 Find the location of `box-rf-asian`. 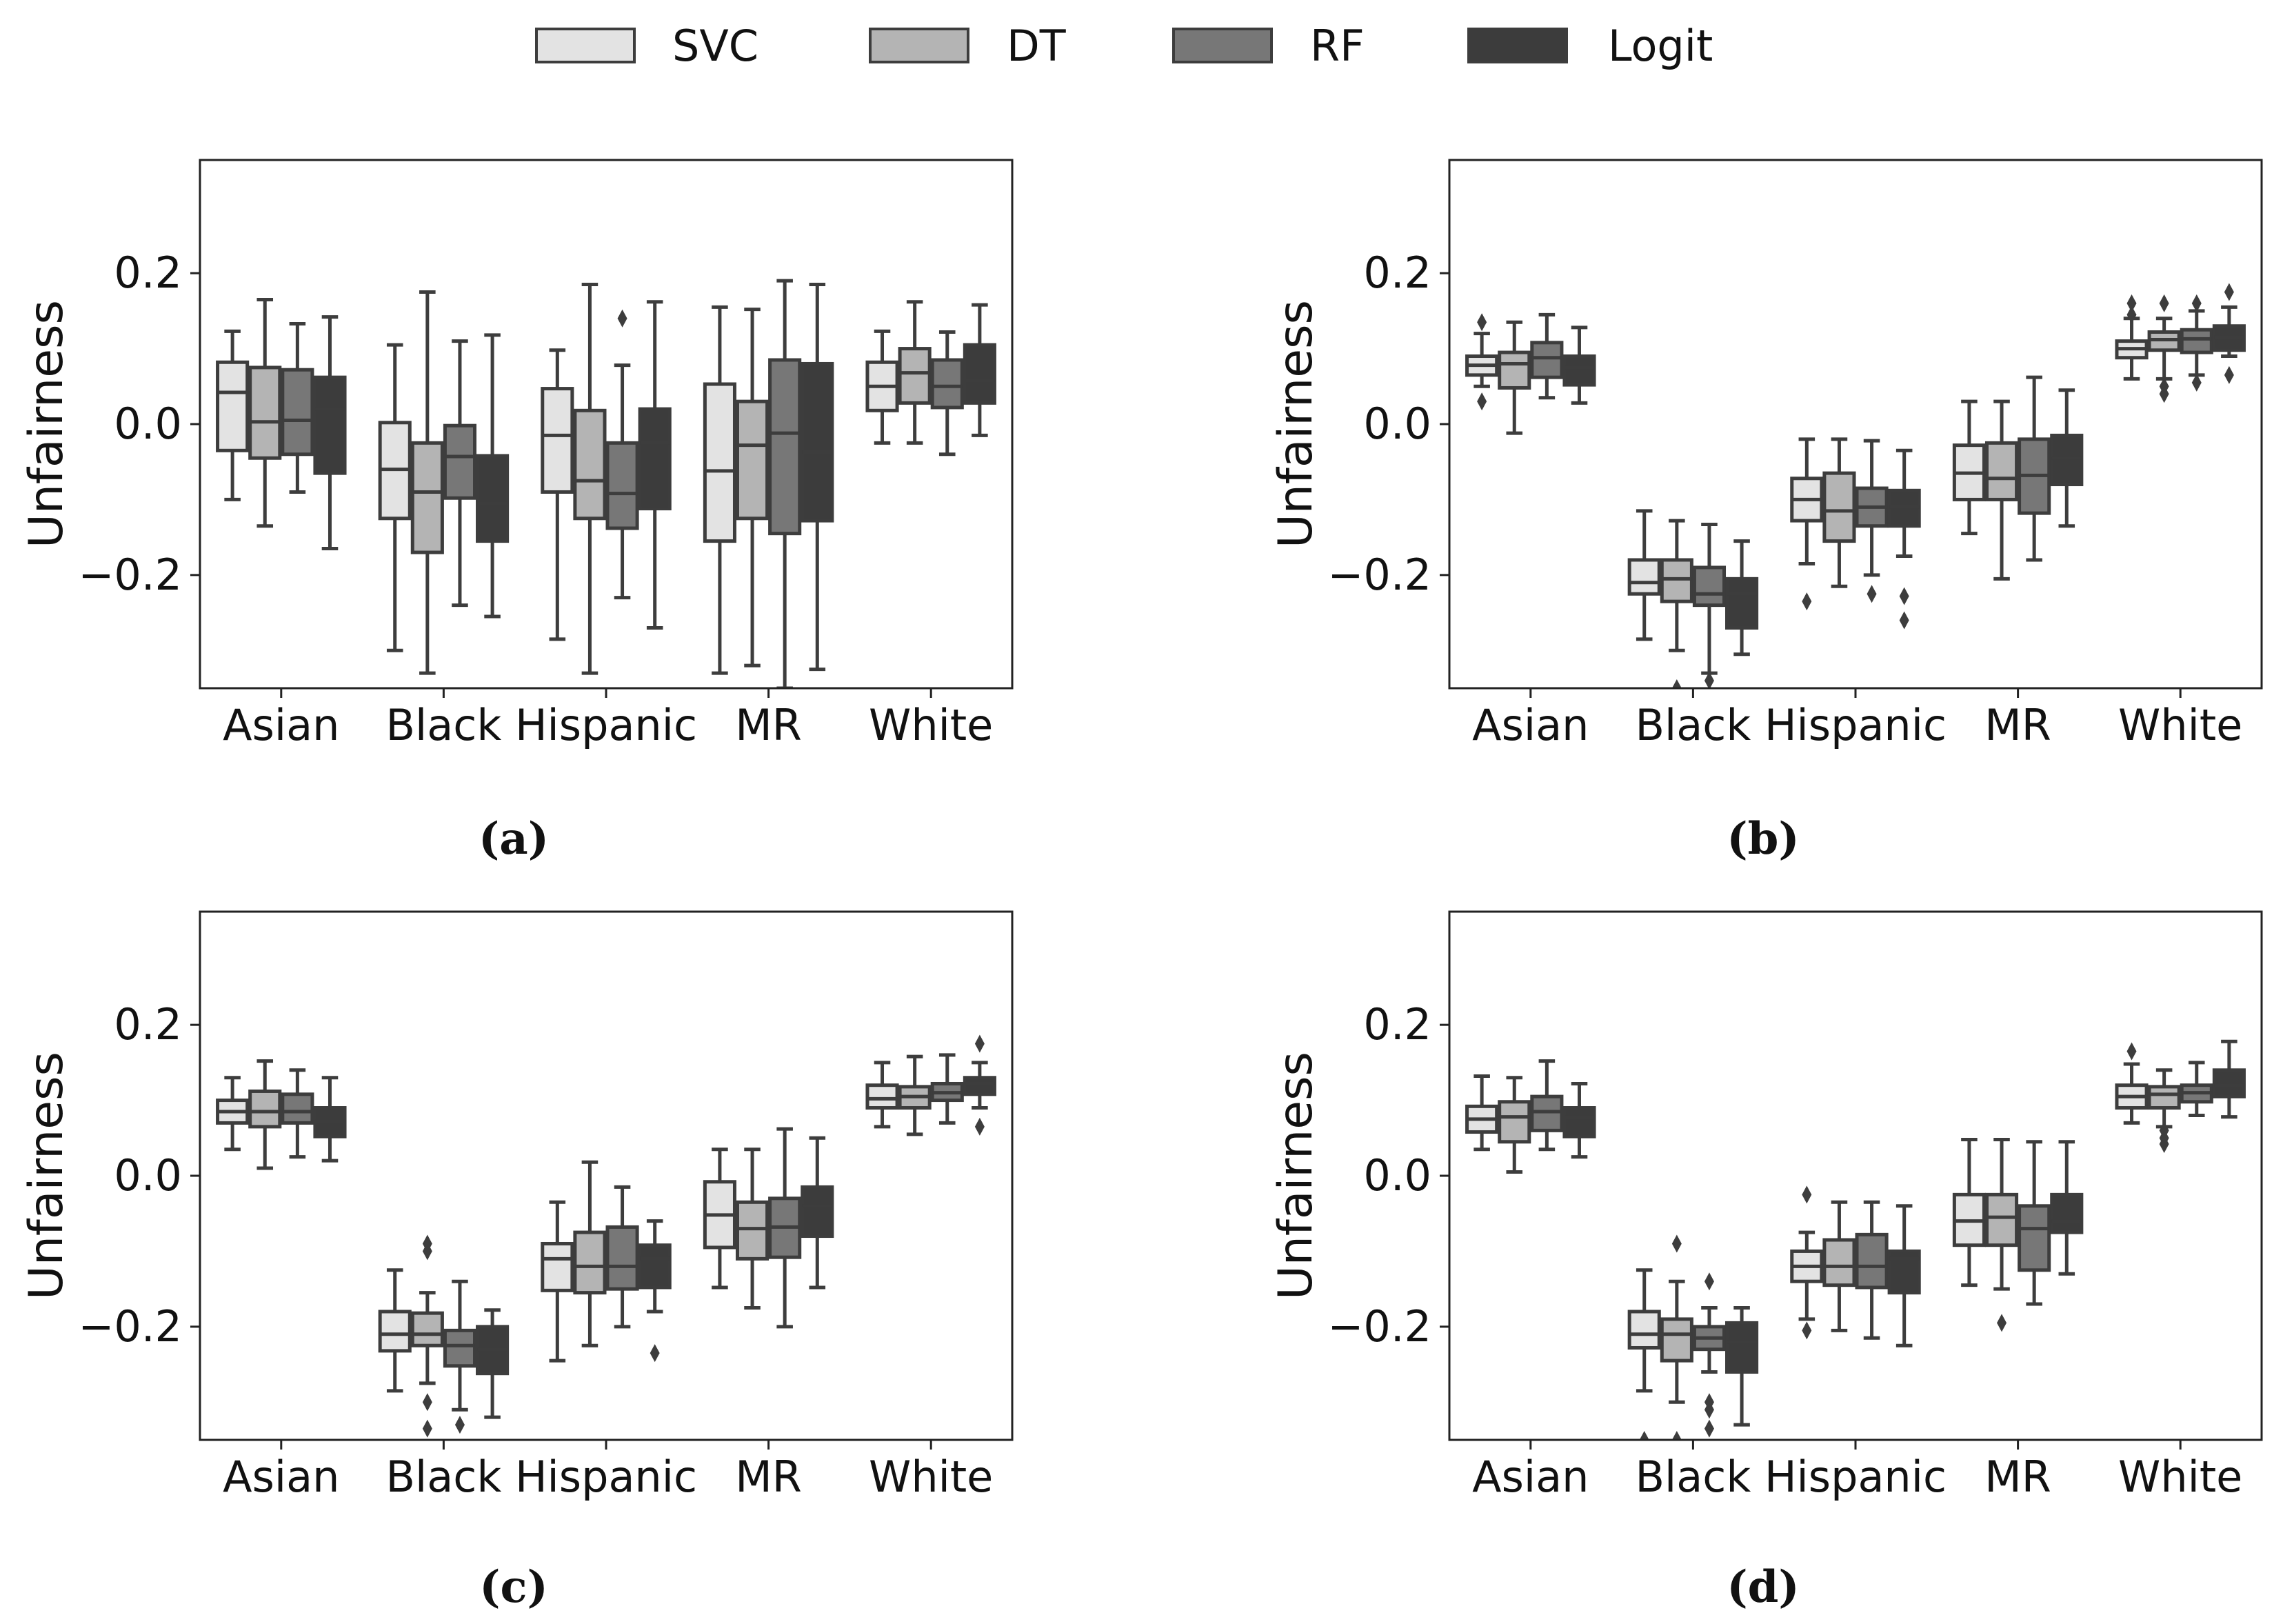

box-rf-asian is located at coordinates (297, 407).